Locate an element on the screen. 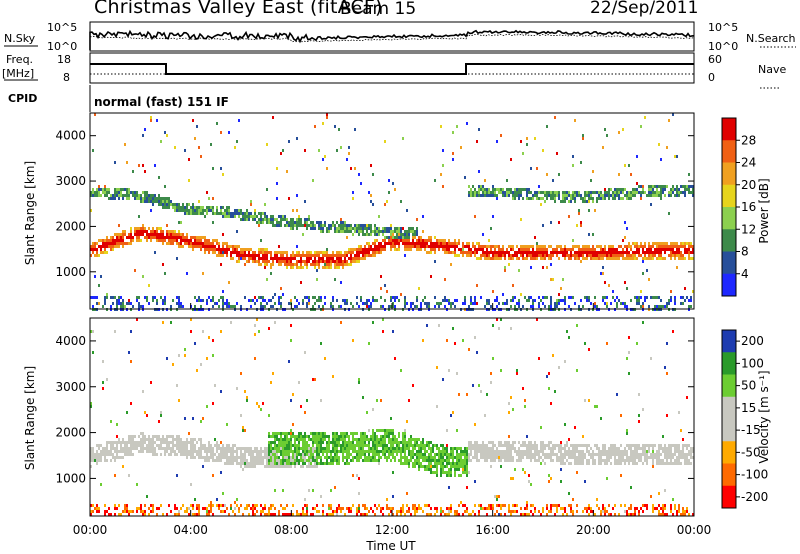 The image size is (800, 554). freq-tick-low: 8 is located at coordinates (66, 77).